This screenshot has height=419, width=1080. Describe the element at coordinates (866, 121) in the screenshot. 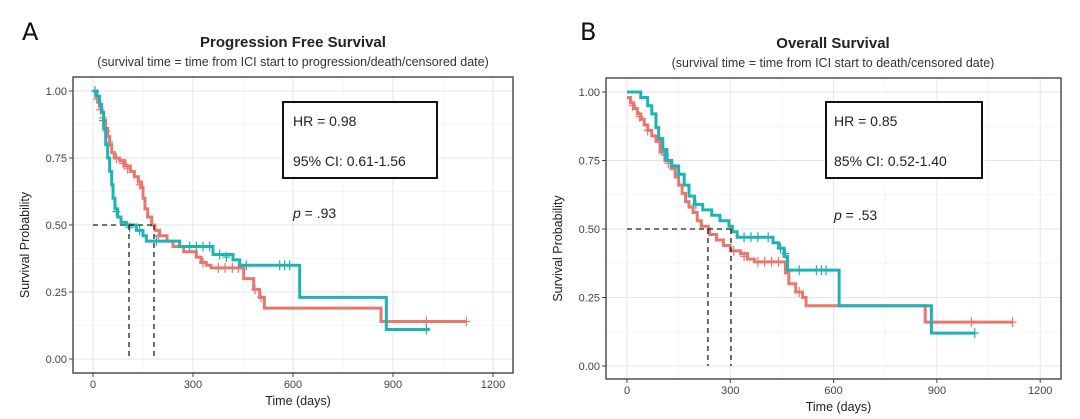

I see `hazard-ratio-text: HR = 0.85` at that location.